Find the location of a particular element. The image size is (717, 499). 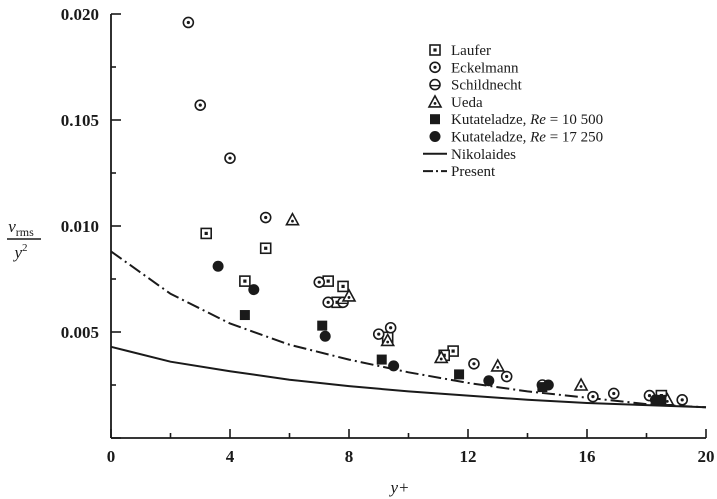

svg-text: vrms is located at coordinates (21, 228).